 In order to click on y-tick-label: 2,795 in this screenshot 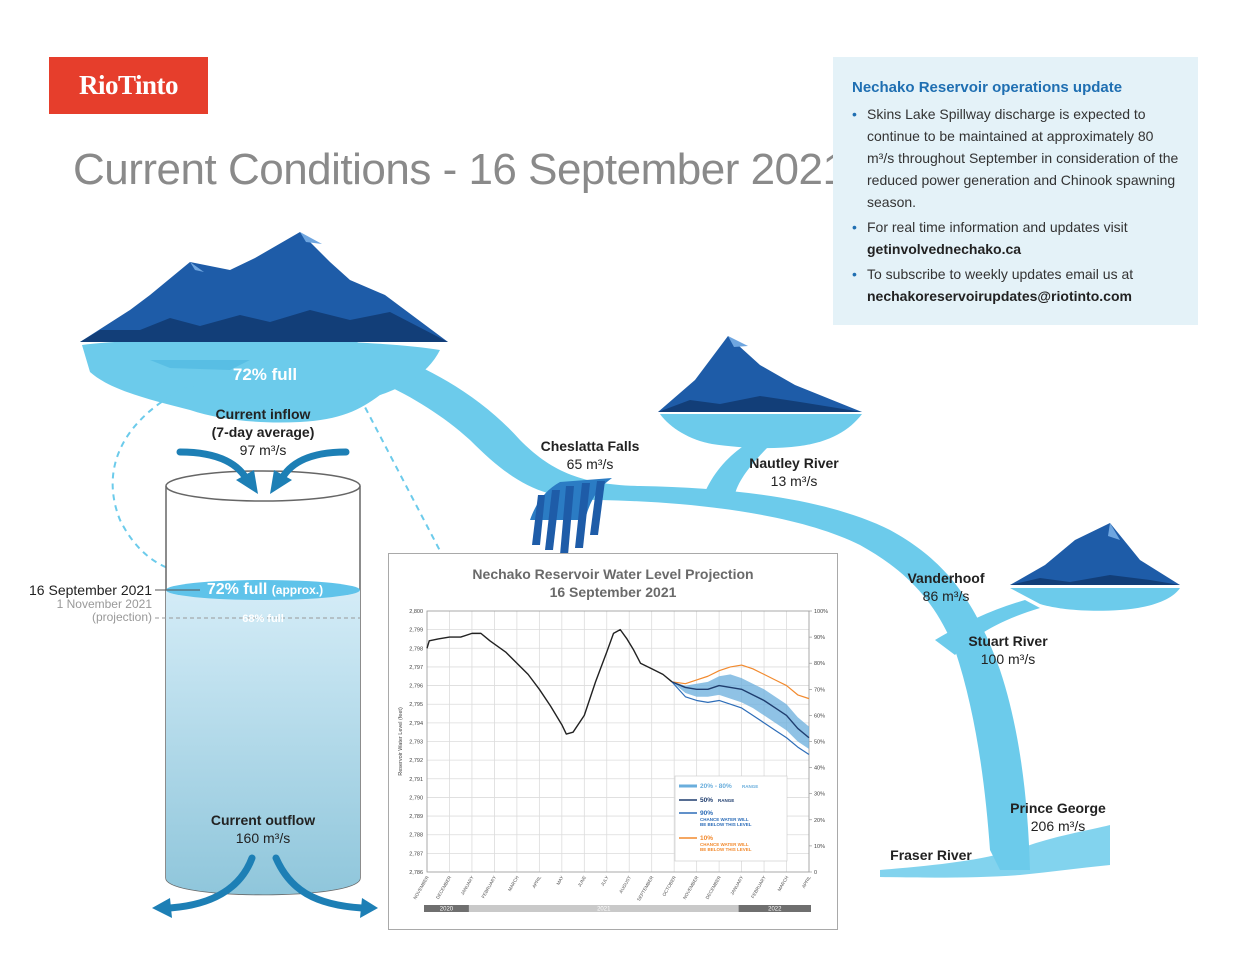, I will do `click(416, 705)`.